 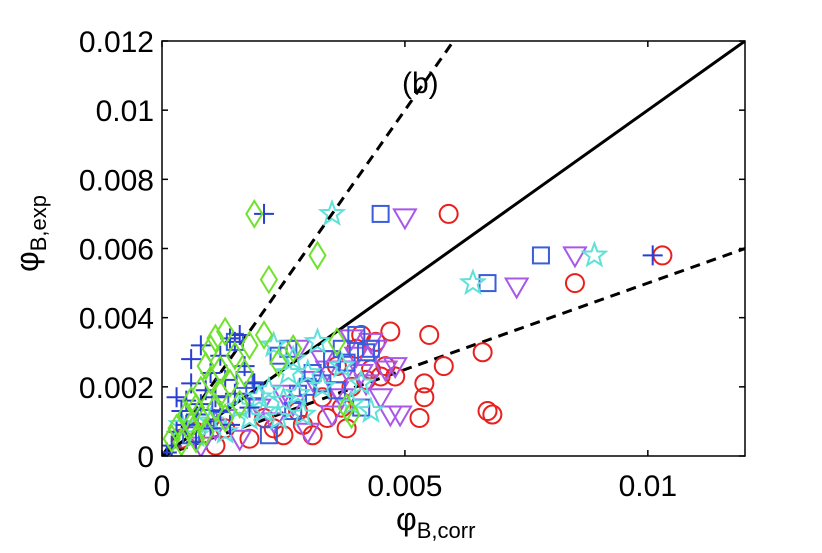 What do you see at coordinates (404, 486) in the screenshot?
I see `x-tick-label: 0.005` at bounding box center [404, 486].